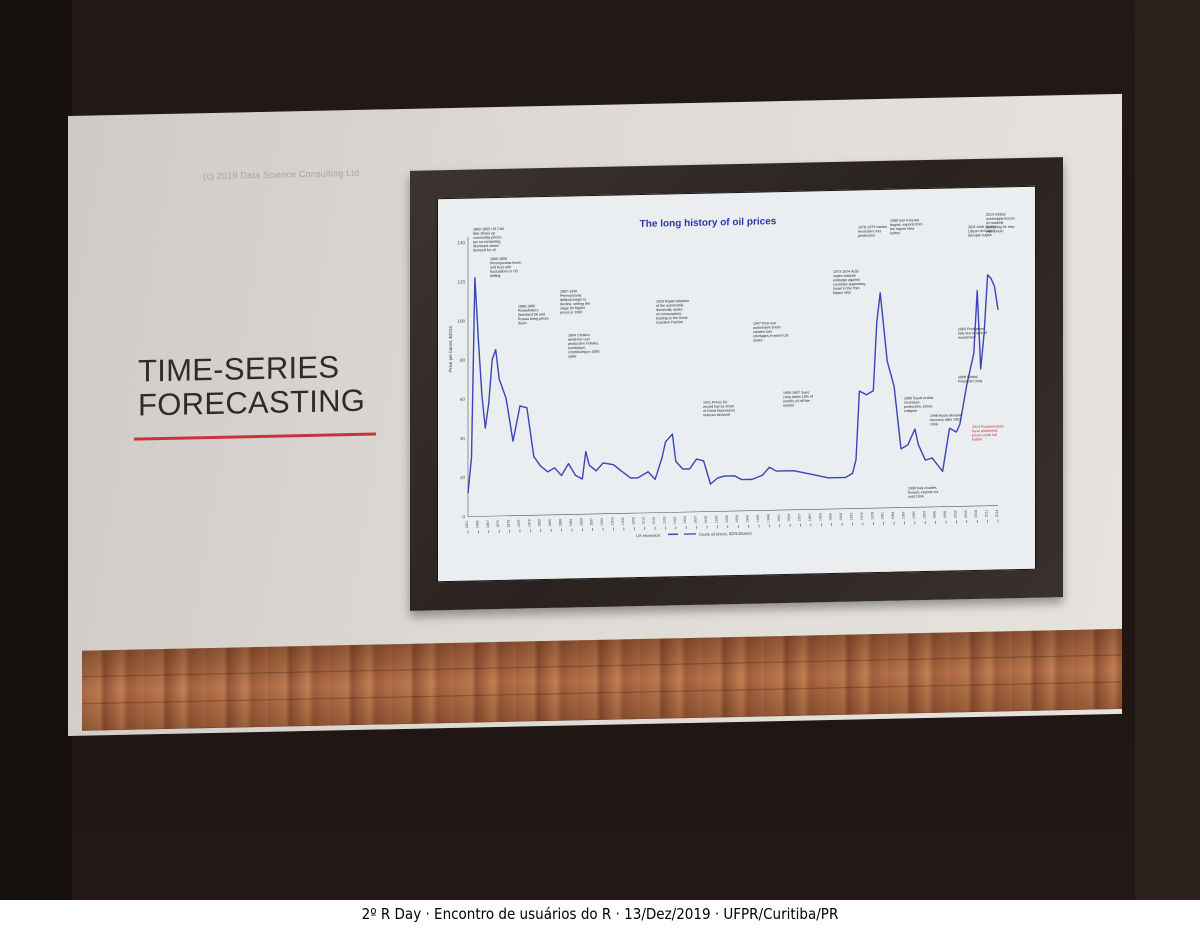 The width and height of the screenshot is (1200, 928). I want to click on x-tick-label: 1924, so click(685, 520).